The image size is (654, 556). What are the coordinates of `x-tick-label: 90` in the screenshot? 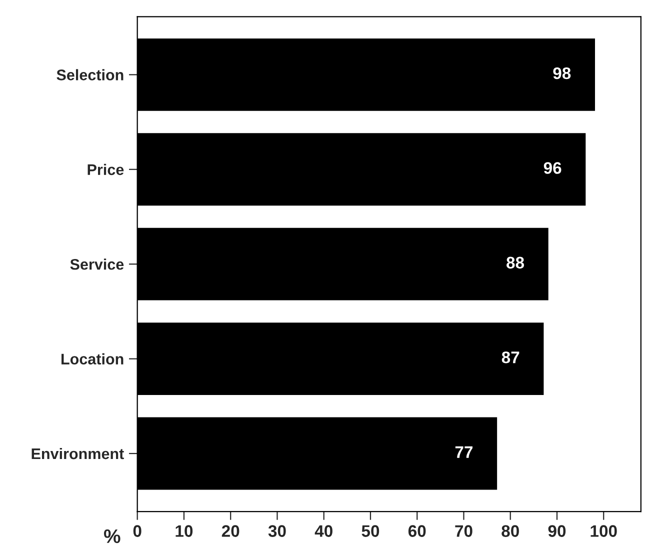 It's located at (557, 531).